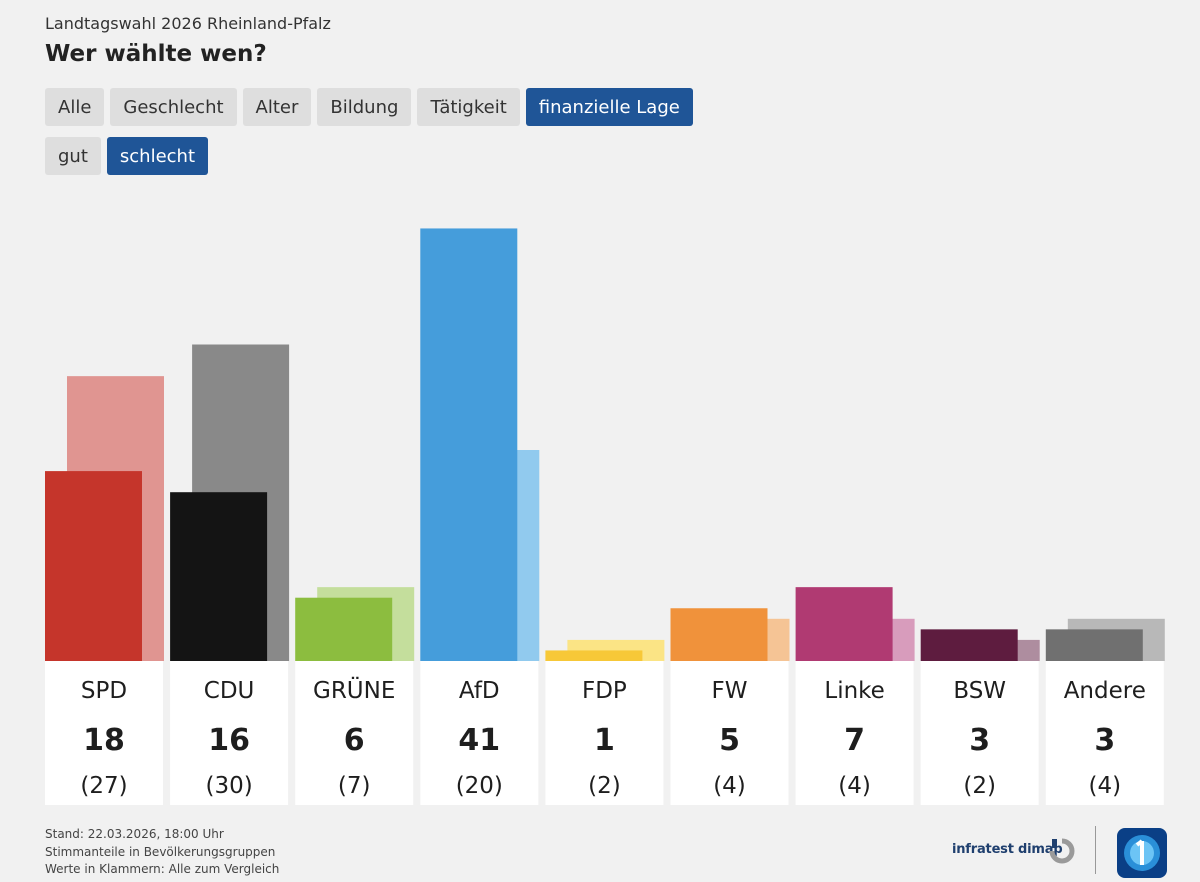  What do you see at coordinates (1105, 691) in the screenshot?
I see `category-label-andere: Andere` at bounding box center [1105, 691].